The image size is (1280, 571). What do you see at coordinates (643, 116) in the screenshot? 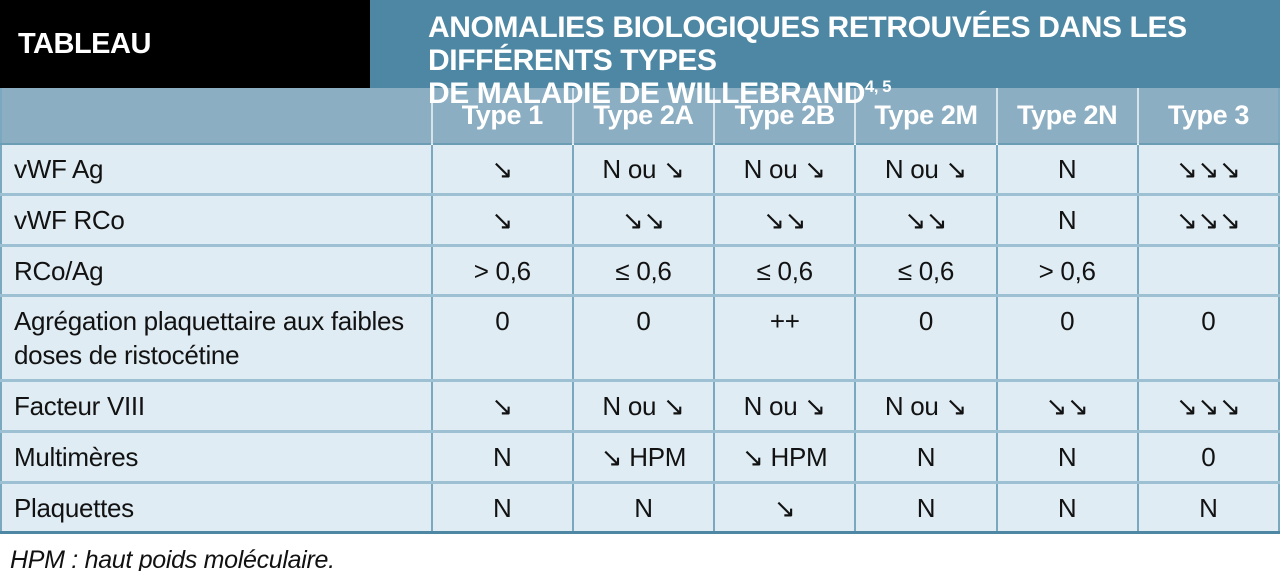
I see `column-header-type-2a: Type 2A` at bounding box center [643, 116].